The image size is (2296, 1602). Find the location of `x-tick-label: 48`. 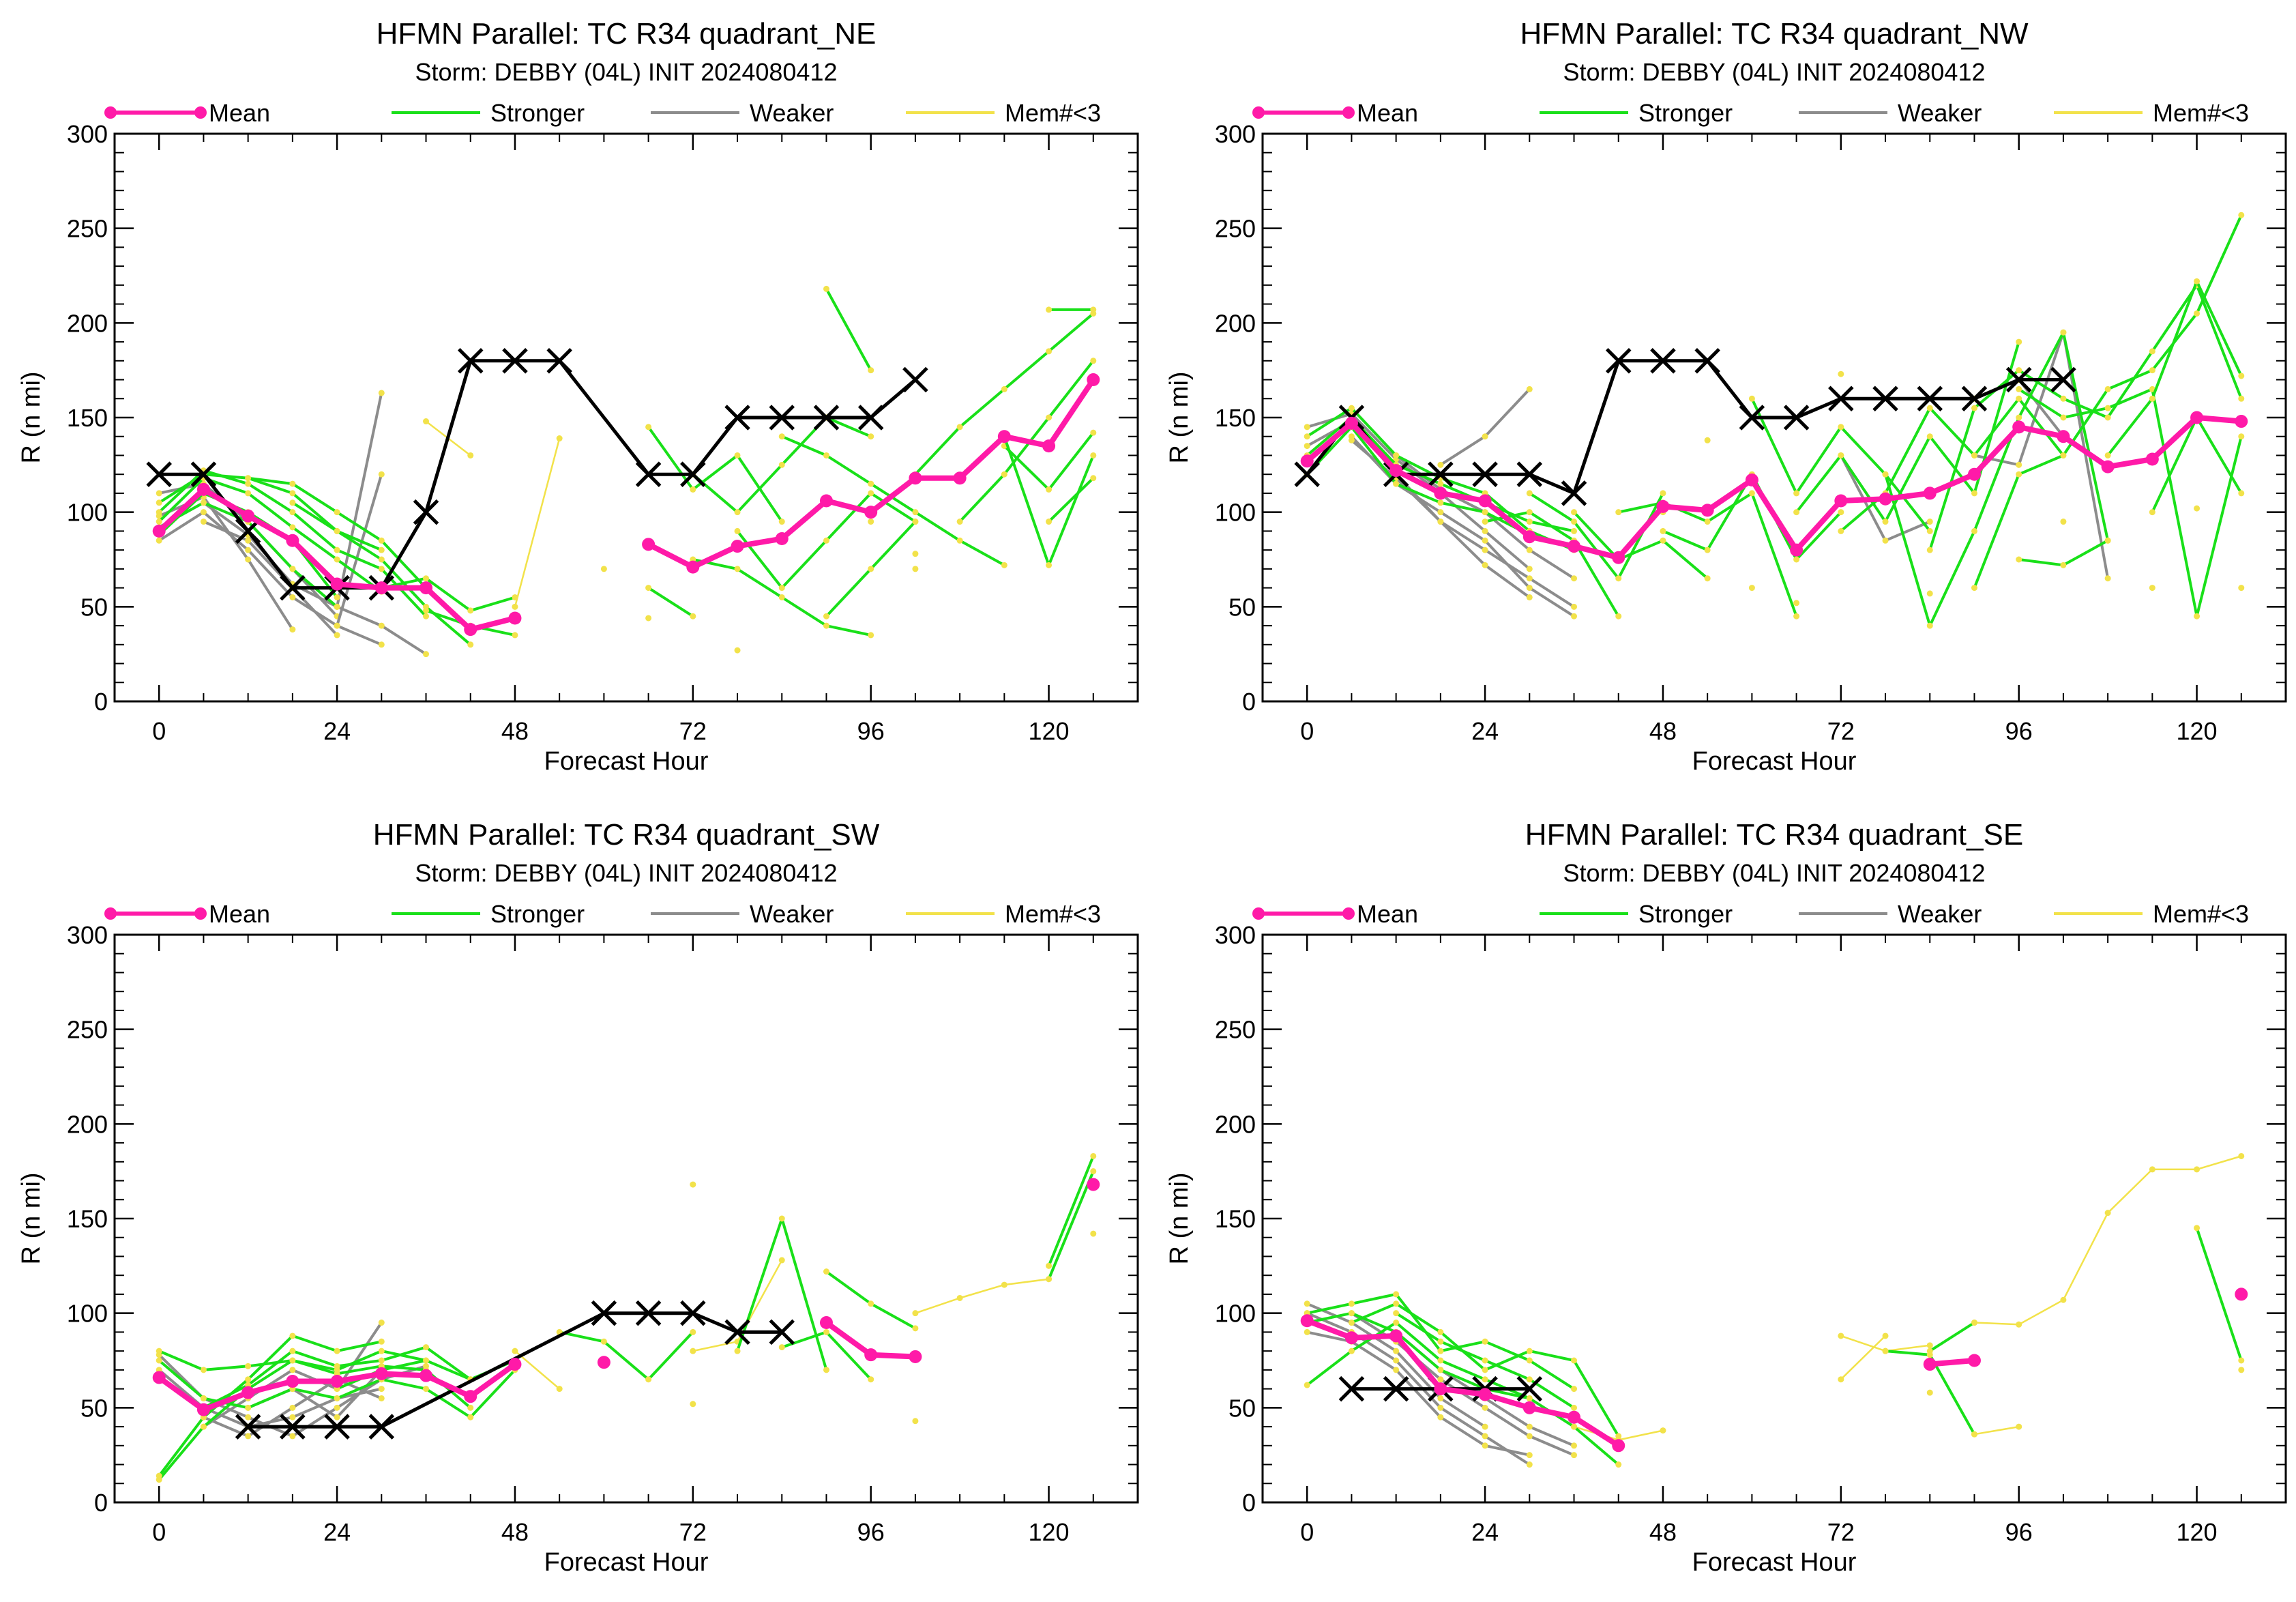

x-tick-label: 48 is located at coordinates (1663, 731).